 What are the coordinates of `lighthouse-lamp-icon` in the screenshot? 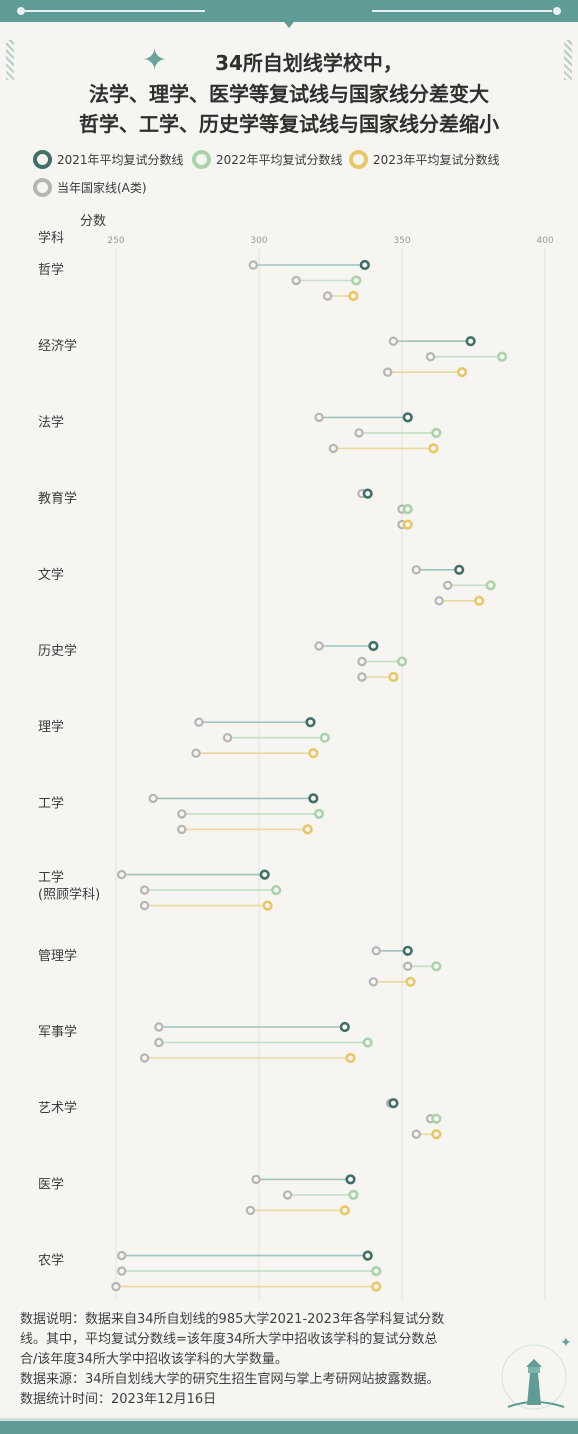 It's located at (534, 1370).